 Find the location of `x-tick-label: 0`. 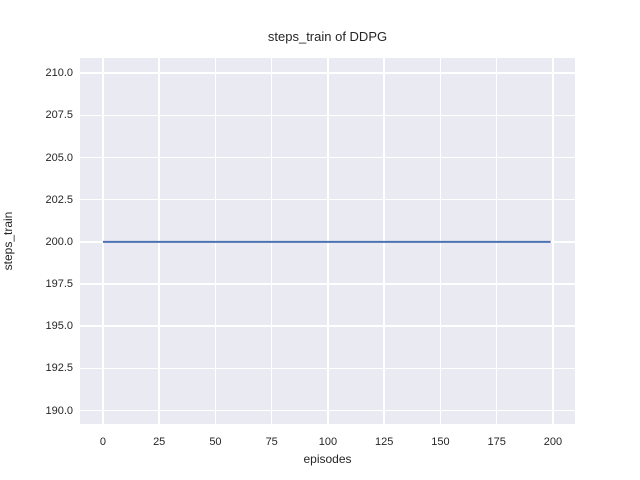

x-tick-label: 0 is located at coordinates (102, 442).